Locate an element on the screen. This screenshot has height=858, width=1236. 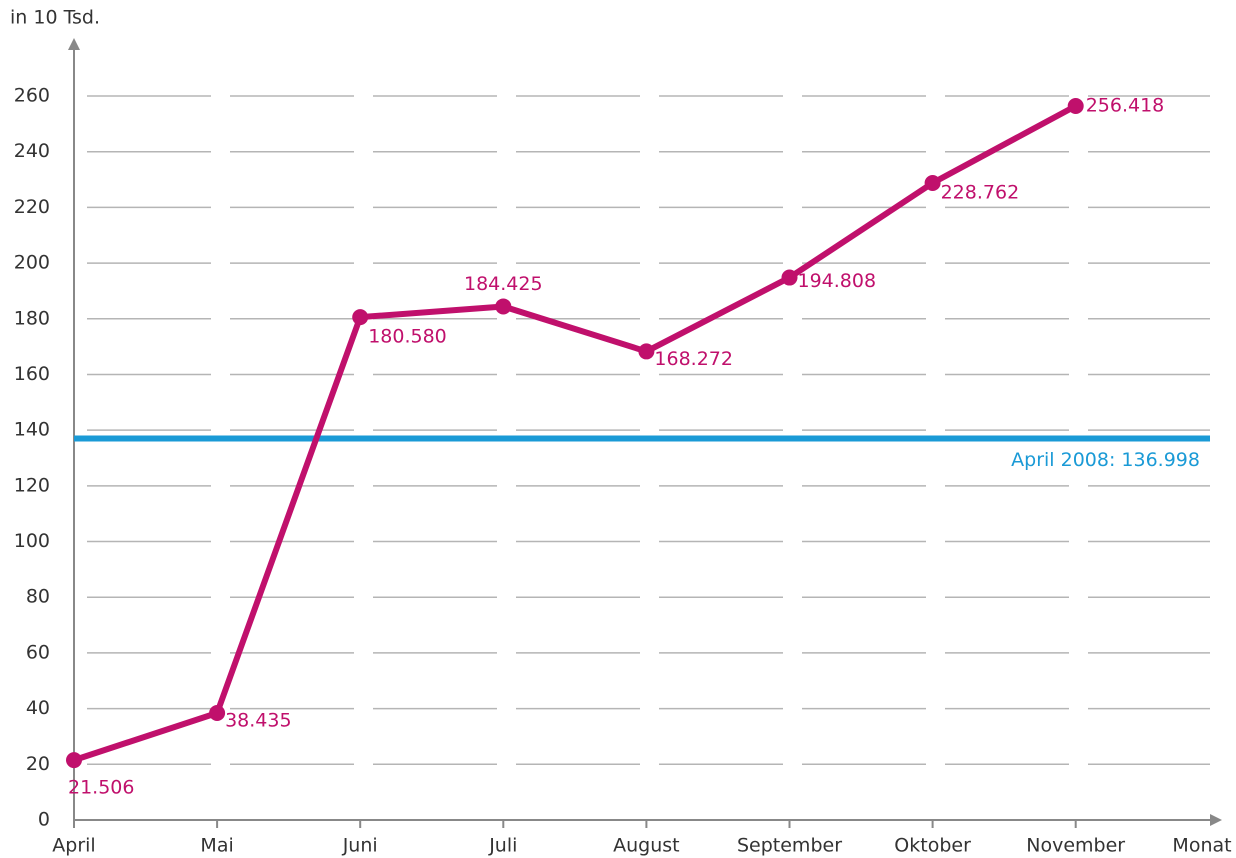
y-axis-arrow is located at coordinates (74, 44).